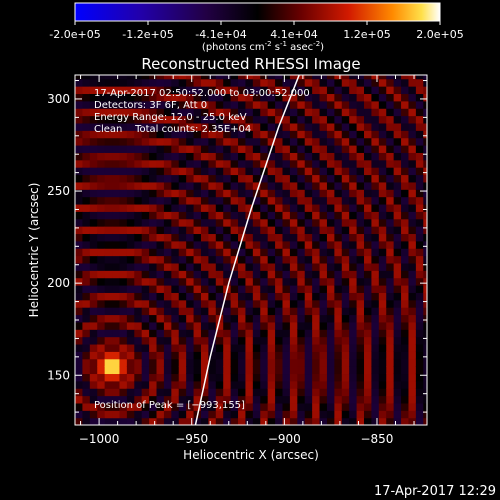  What do you see at coordinates (150, 105) in the screenshot?
I see `info-detectors: Detectors: 3F 6F, Att 0` at bounding box center [150, 105].